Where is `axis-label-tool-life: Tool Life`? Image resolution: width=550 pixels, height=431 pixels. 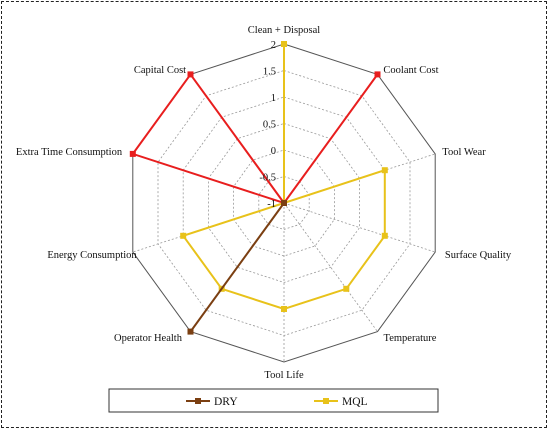 axis-label-tool-life: Tool Life is located at coordinates (284, 375).